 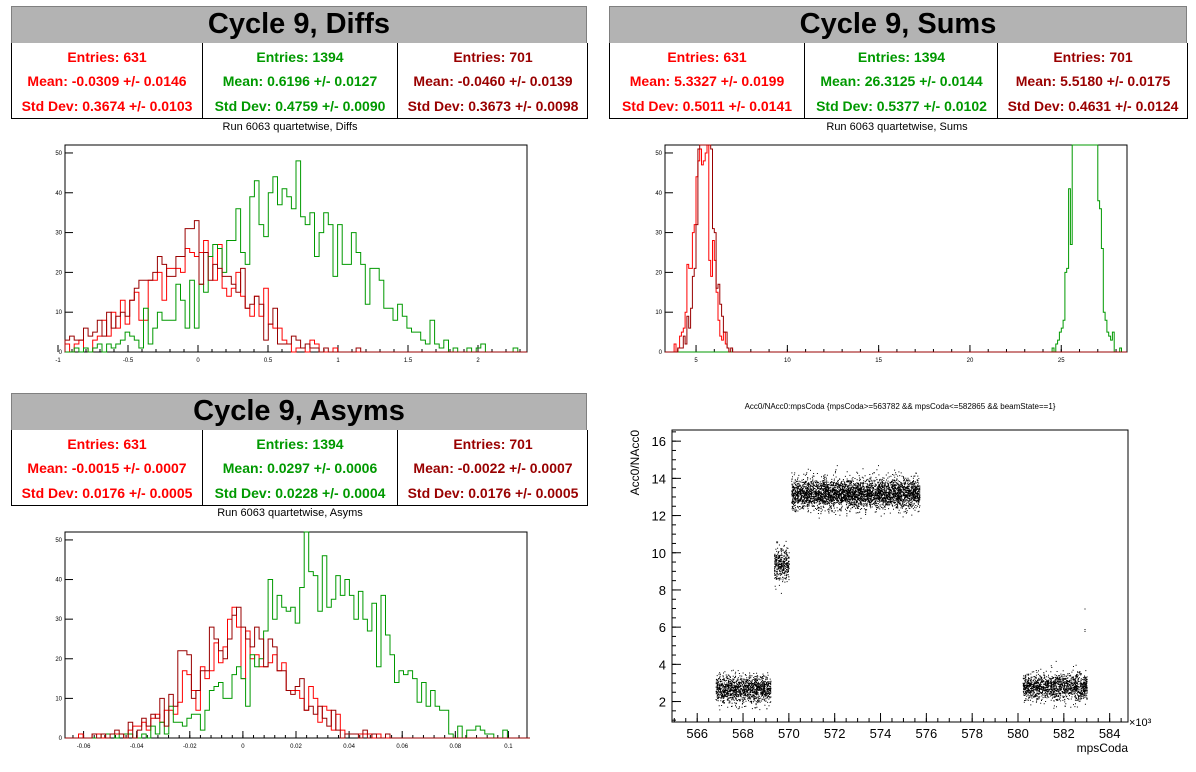 I want to click on histogram-0: 0 10 20 30 40 50 -1 -0.5 0 0.5 1 1.5 2, so click(x=291, y=254).